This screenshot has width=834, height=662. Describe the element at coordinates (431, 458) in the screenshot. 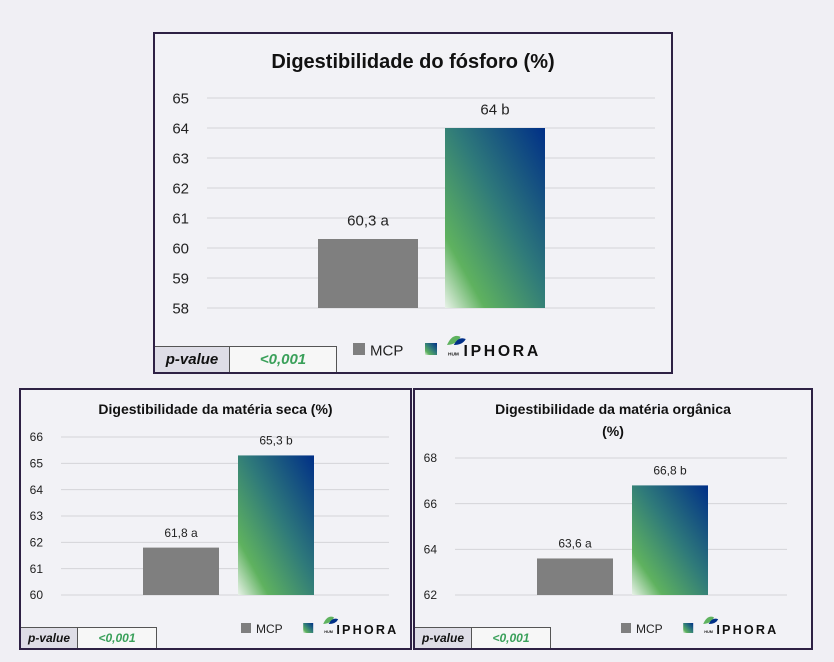

I see `y-tick-label: 68` at that location.